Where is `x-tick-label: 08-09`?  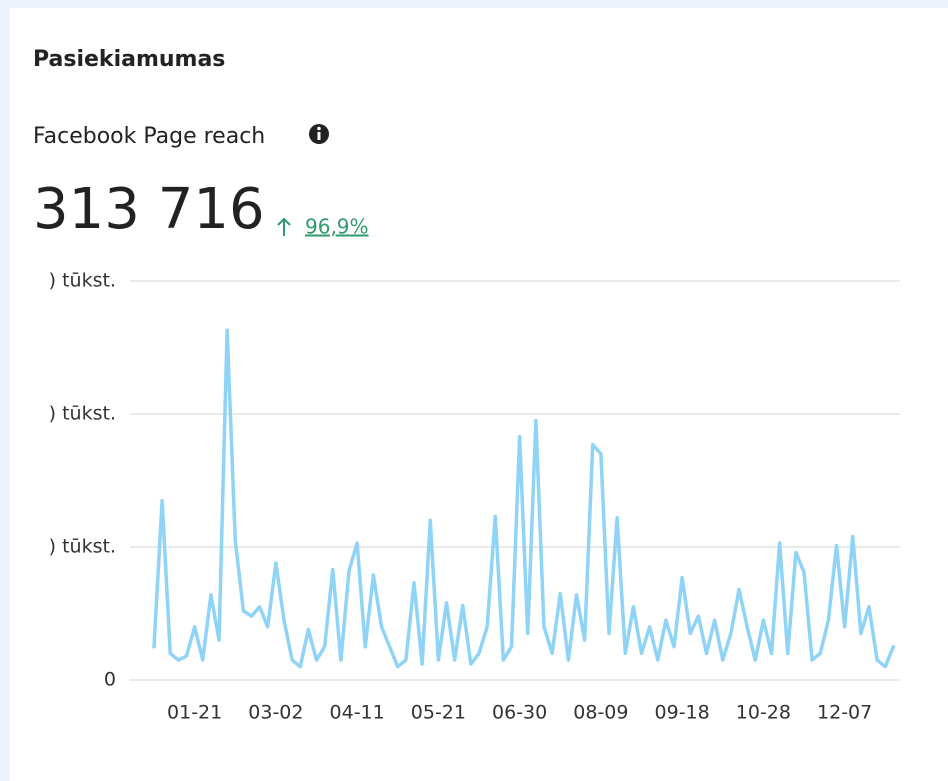
x-tick-label: 08-09 is located at coordinates (600, 713).